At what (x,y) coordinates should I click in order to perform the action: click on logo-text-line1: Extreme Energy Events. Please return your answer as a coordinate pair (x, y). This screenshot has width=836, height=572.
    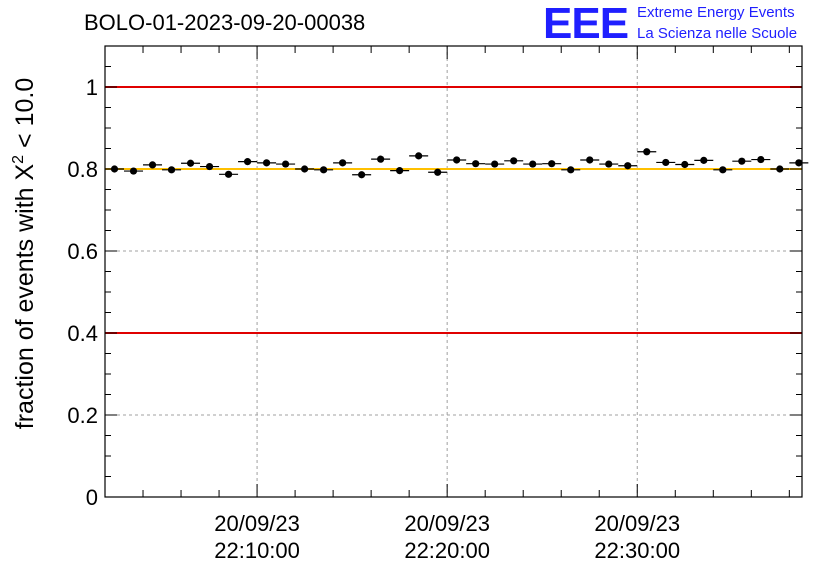
    Looking at the image, I should click on (716, 12).